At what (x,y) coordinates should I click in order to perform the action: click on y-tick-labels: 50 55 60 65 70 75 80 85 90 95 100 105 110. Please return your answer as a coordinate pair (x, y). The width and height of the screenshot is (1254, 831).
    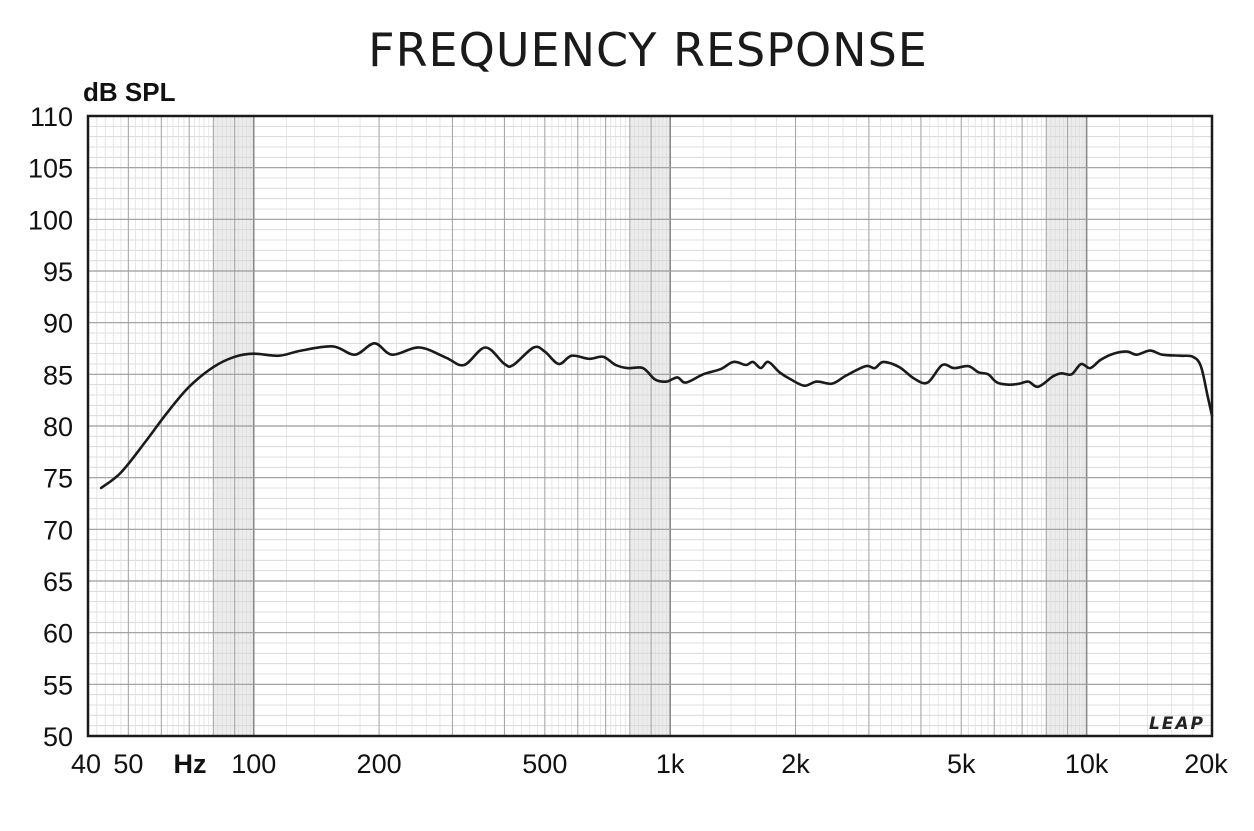
    Looking at the image, I should click on (50, 427).